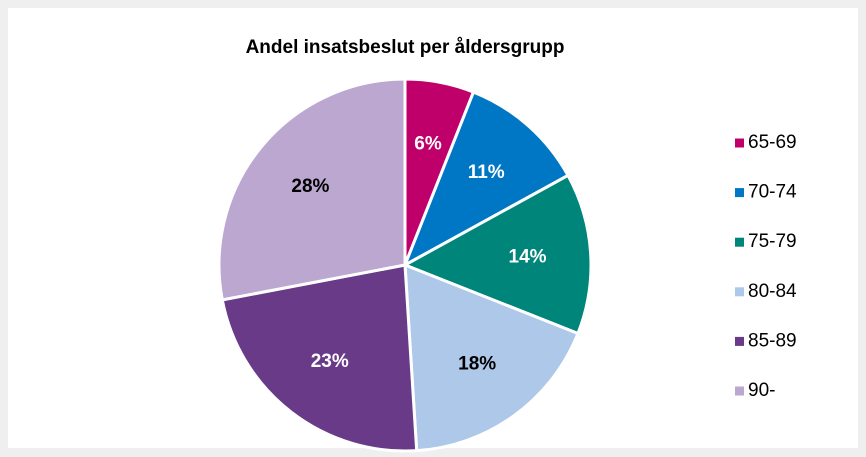 Image resolution: width=866 pixels, height=457 pixels. I want to click on legend-label: 70-74, so click(772, 192).